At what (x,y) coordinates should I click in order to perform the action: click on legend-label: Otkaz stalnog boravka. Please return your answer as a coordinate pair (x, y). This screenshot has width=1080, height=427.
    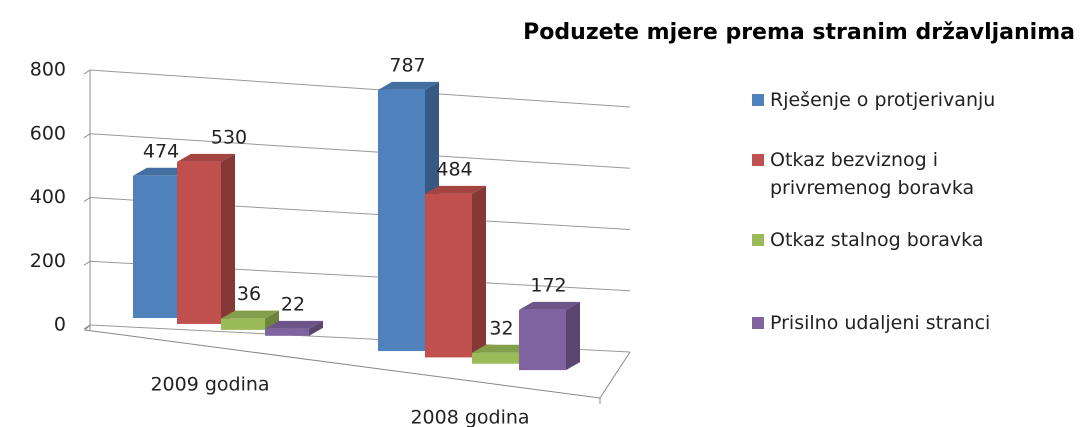
    Looking at the image, I should click on (877, 240).